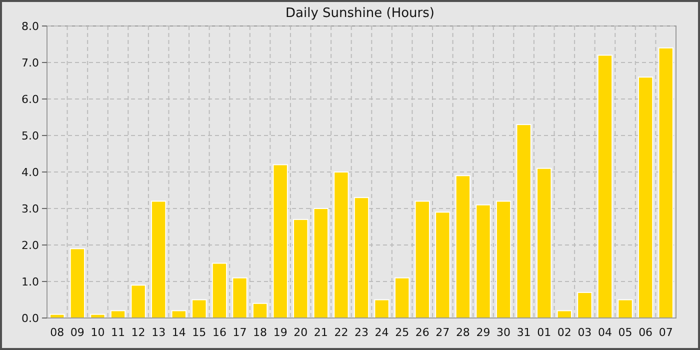 The width and height of the screenshot is (700, 350). What do you see at coordinates (138, 332) in the screenshot?
I see `x-tick-label: 12` at bounding box center [138, 332].